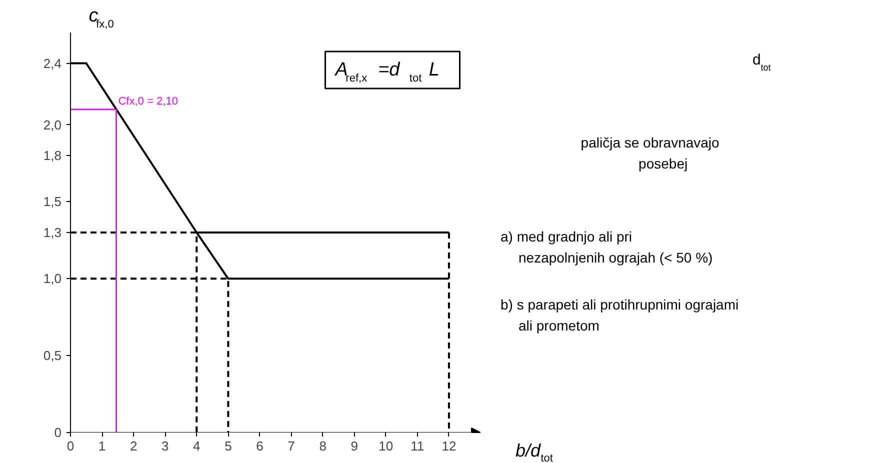  I want to click on x-tick-label: 5, so click(228, 446).